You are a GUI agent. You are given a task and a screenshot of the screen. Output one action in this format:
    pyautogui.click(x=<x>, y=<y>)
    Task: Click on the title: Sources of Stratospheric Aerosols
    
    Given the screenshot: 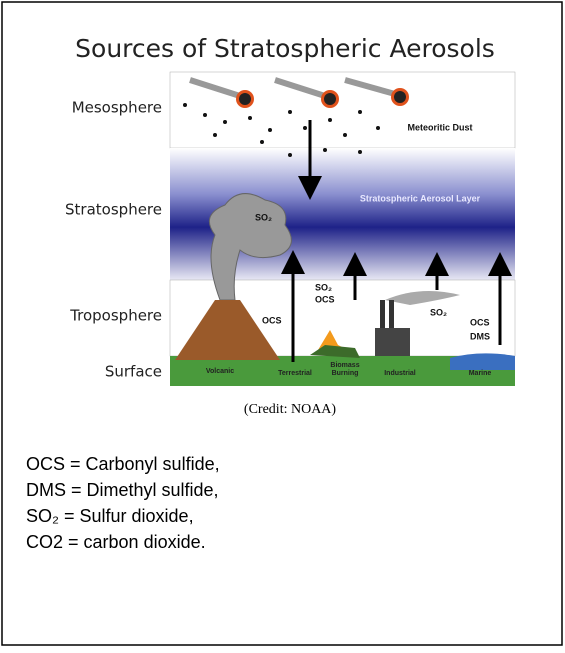 What is the action you would take?
    pyautogui.click(x=285, y=48)
    